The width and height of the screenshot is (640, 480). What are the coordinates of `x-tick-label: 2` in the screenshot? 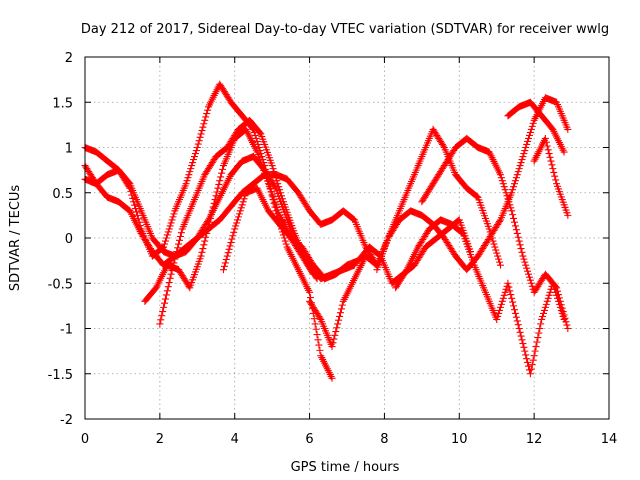 It's located at (160, 439).